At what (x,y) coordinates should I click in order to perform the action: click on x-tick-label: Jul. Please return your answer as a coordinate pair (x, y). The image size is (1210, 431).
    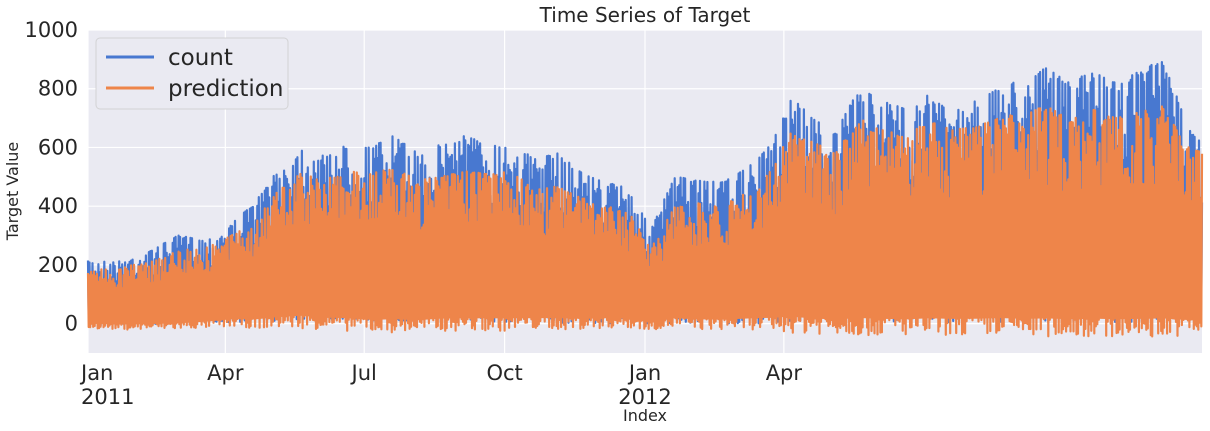
    Looking at the image, I should click on (363, 373).